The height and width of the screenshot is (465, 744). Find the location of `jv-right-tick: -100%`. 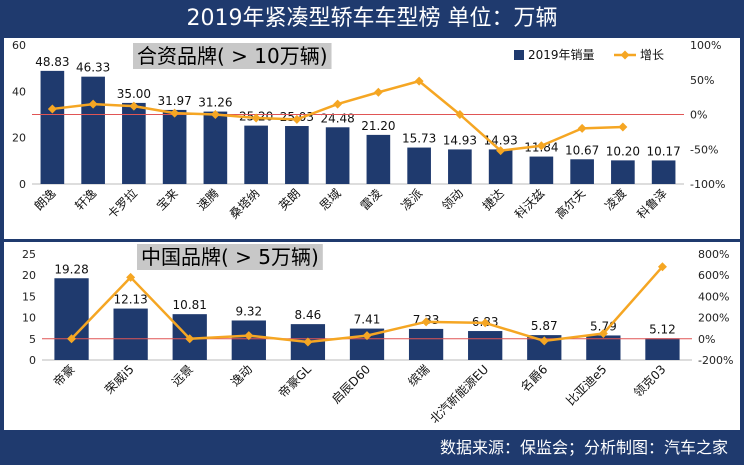

jv-right-tick: -100% is located at coordinates (707, 184).